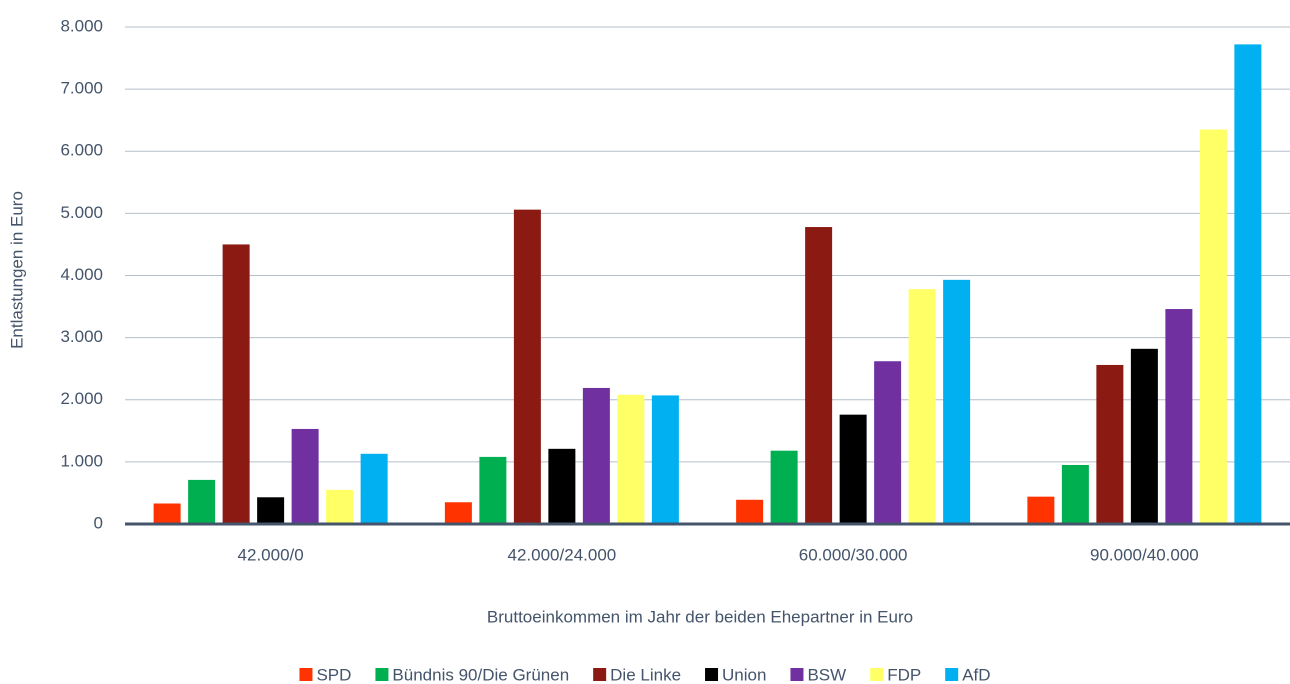 This screenshot has width=1290, height=684. What do you see at coordinates (16, 270) in the screenshot?
I see `y-axis-title: Entlastungen in Euro` at bounding box center [16, 270].